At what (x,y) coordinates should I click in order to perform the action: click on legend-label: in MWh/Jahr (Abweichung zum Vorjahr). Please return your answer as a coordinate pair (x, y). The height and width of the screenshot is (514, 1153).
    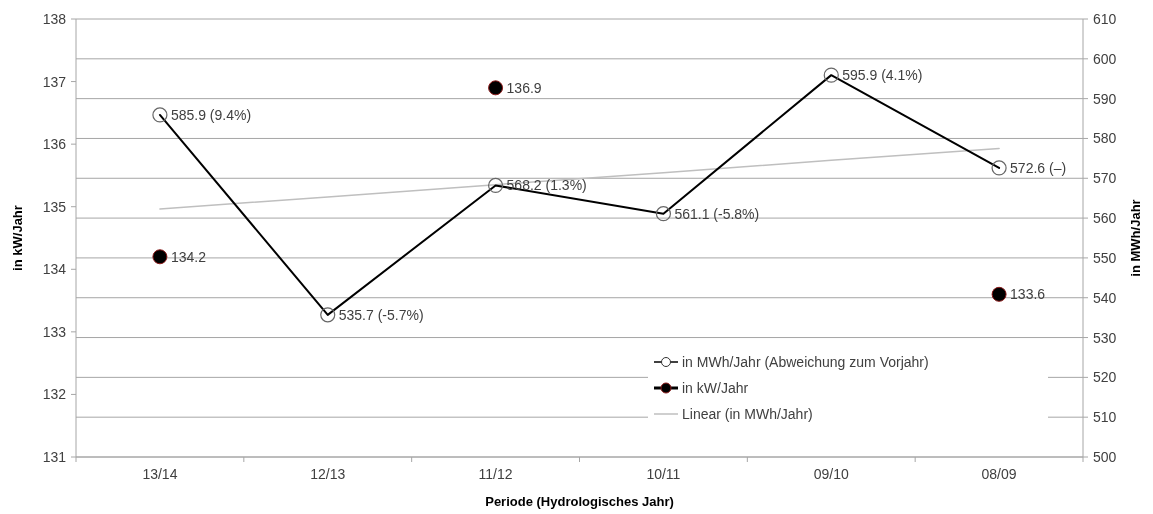
    Looking at the image, I should click on (805, 362).